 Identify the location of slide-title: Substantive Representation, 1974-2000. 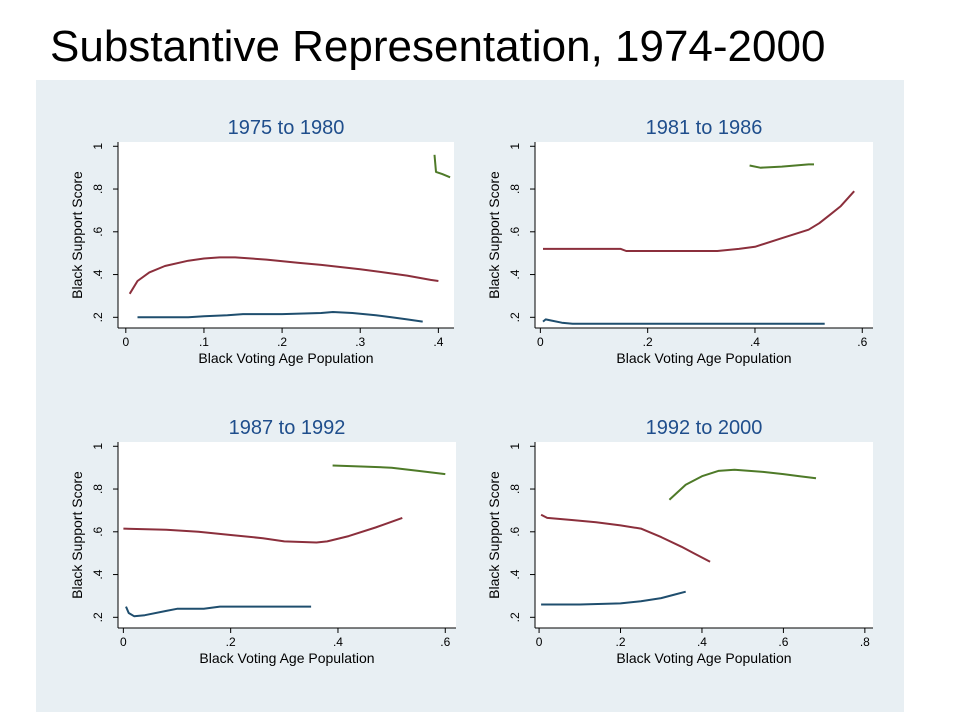
(438, 46).